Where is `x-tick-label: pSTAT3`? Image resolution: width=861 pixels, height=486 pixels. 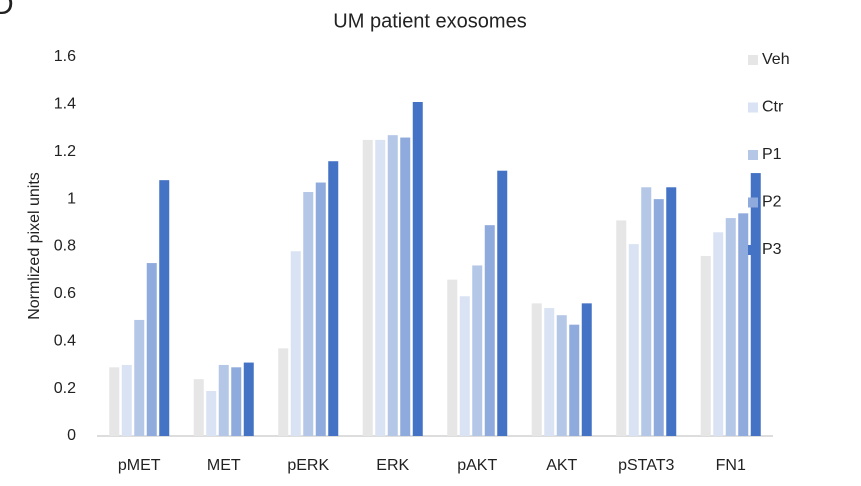 x-tick-label: pSTAT3 is located at coordinates (646, 465).